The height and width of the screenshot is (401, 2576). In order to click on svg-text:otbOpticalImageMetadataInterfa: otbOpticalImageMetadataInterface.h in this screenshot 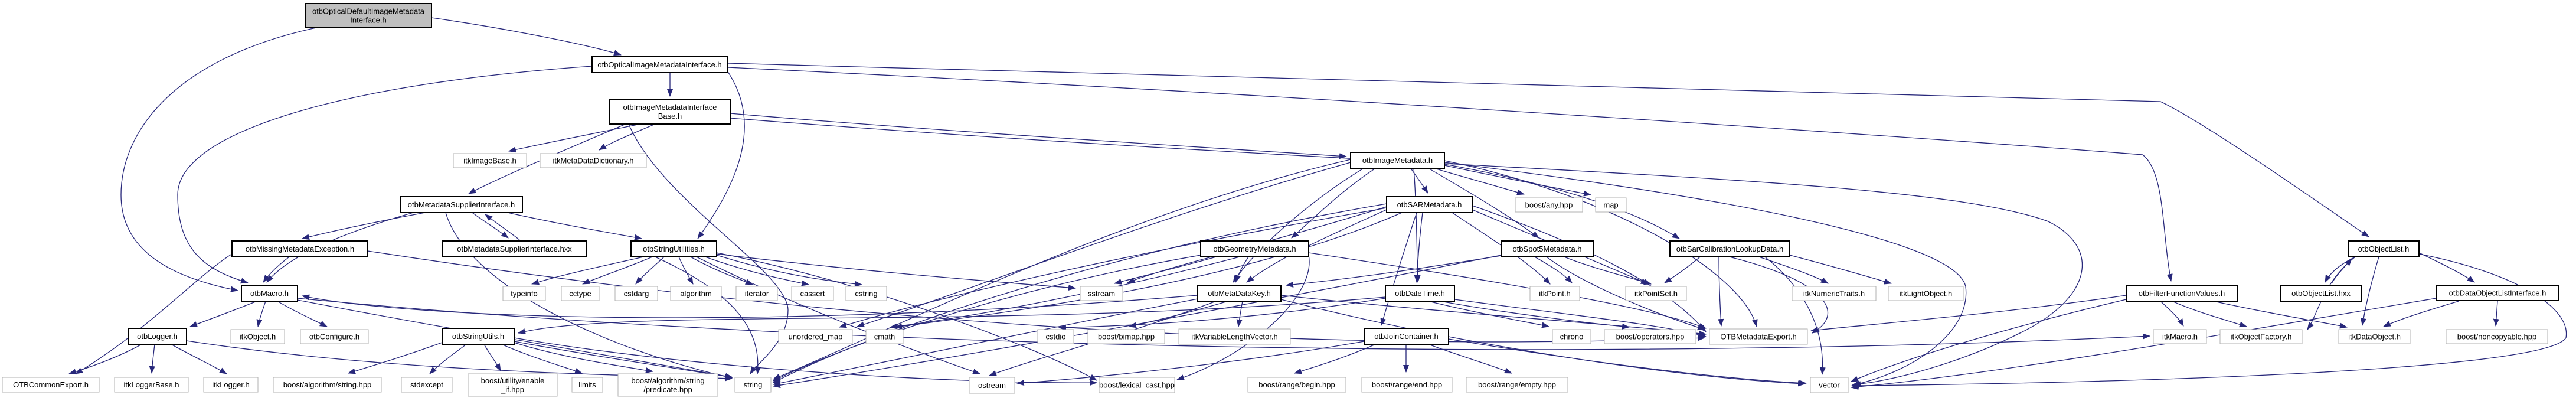, I will do `click(659, 64)`.